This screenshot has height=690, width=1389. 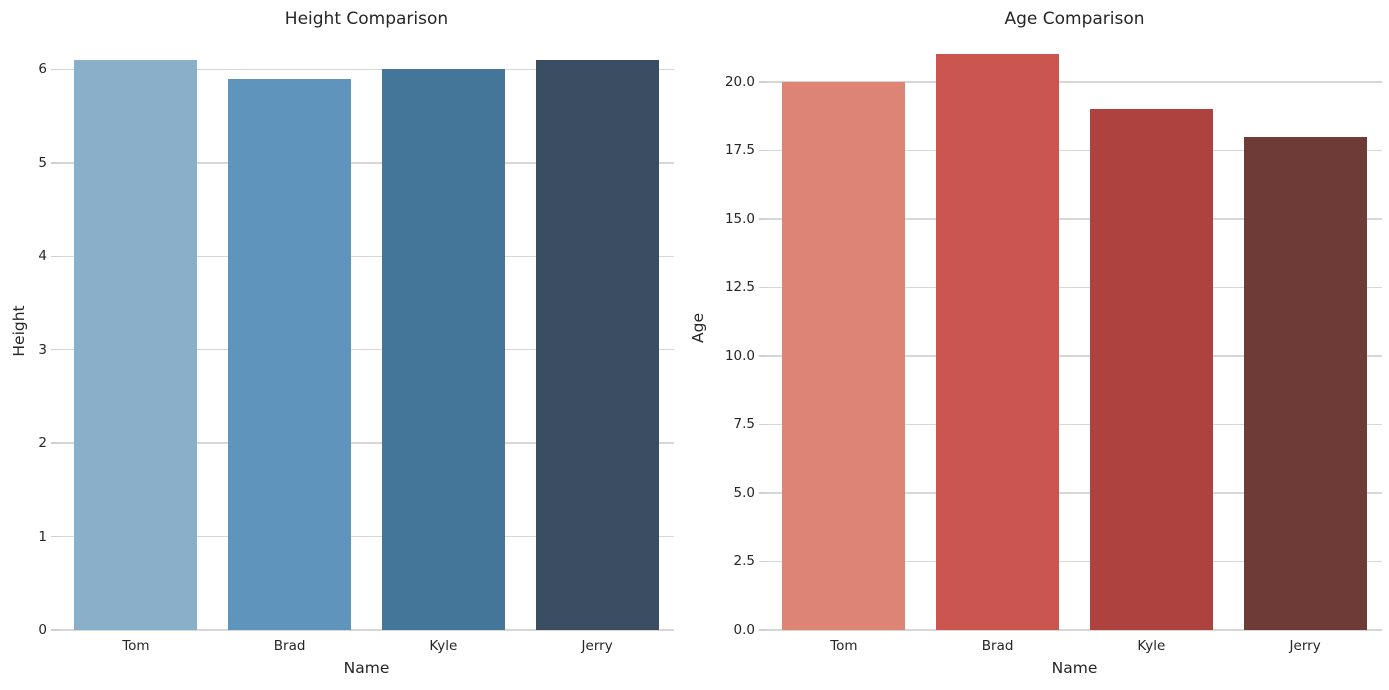 What do you see at coordinates (366, 19) in the screenshot?
I see `height-chart-title: Height Comparison` at bounding box center [366, 19].